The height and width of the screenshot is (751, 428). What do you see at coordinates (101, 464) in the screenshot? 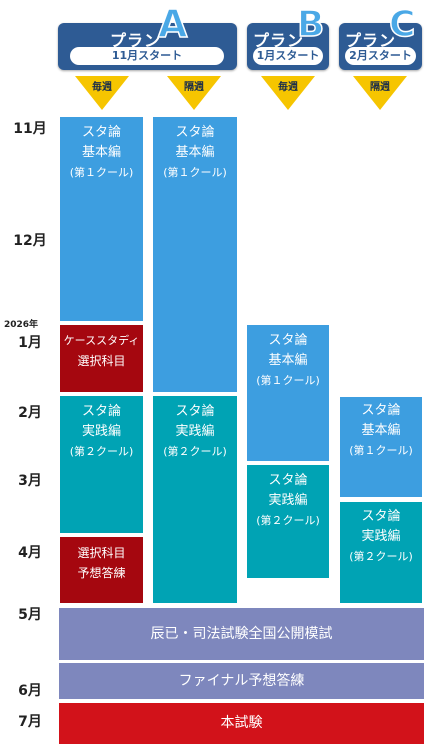
I see `a-weekly-practice-block: スタ論 実践編 (第２クール)` at bounding box center [101, 464].